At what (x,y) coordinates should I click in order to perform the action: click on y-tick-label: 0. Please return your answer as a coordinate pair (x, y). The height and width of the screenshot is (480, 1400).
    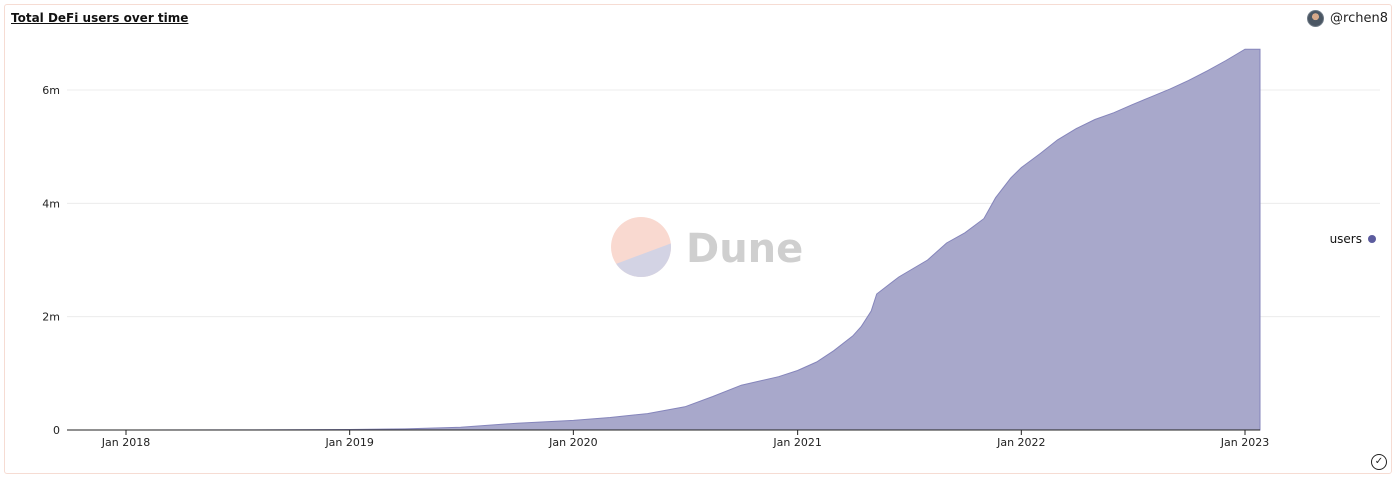
    Looking at the image, I should click on (56, 430).